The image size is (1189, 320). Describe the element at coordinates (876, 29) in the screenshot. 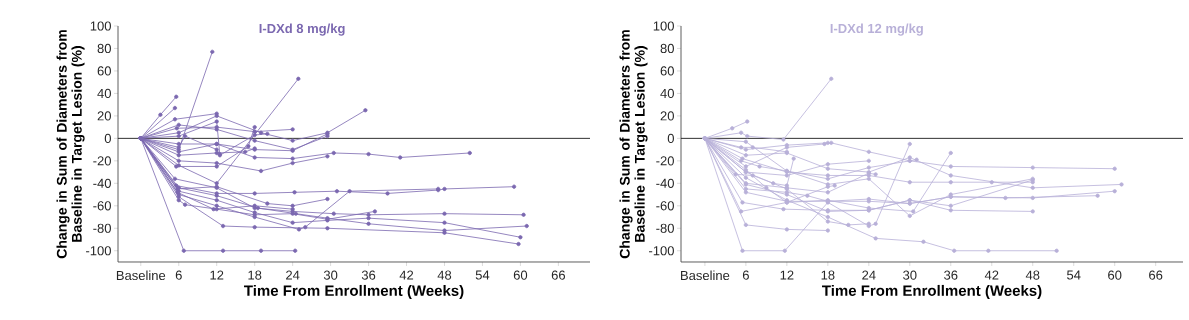

I see `chart-title: I-DXd 12 mg/kg` at that location.